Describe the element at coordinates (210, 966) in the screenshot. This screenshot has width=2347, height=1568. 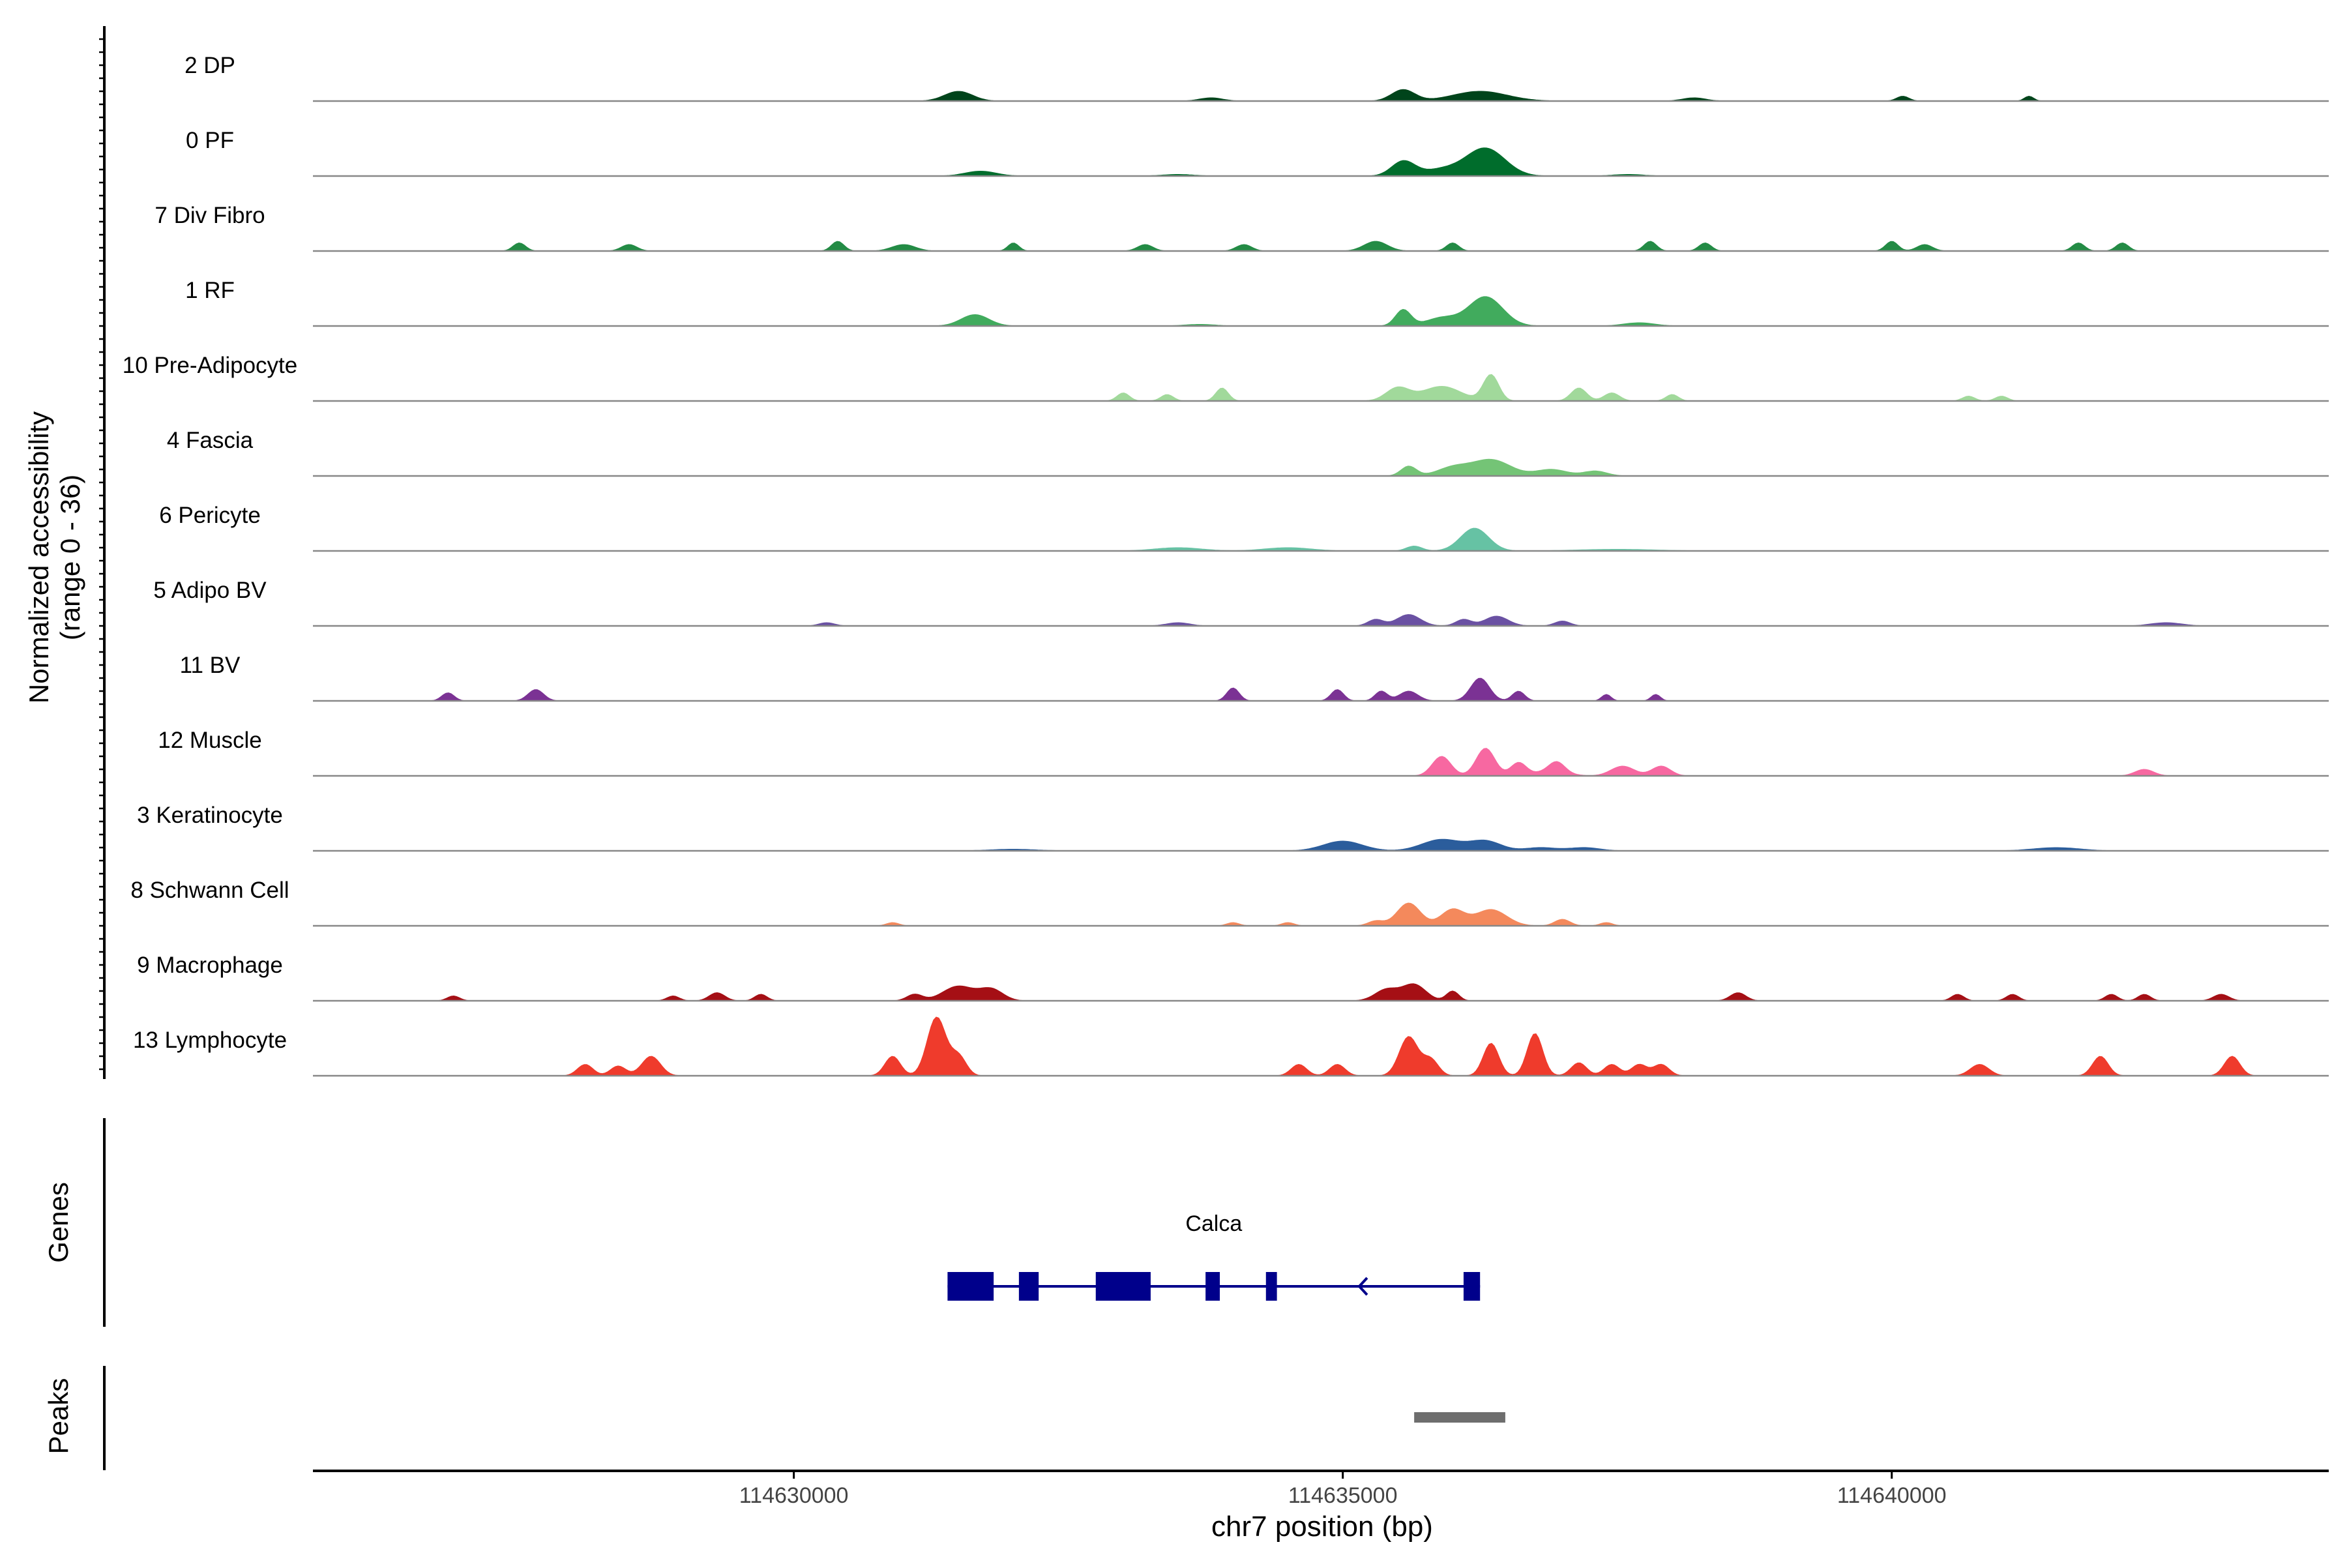
I see `track-label: 9 Macrophage` at that location.